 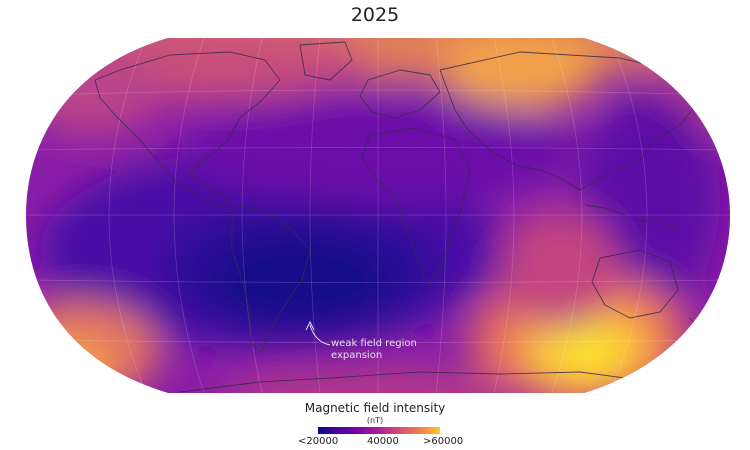 What do you see at coordinates (374, 343) in the screenshot?
I see `annotation-line-1: weak field region` at bounding box center [374, 343].